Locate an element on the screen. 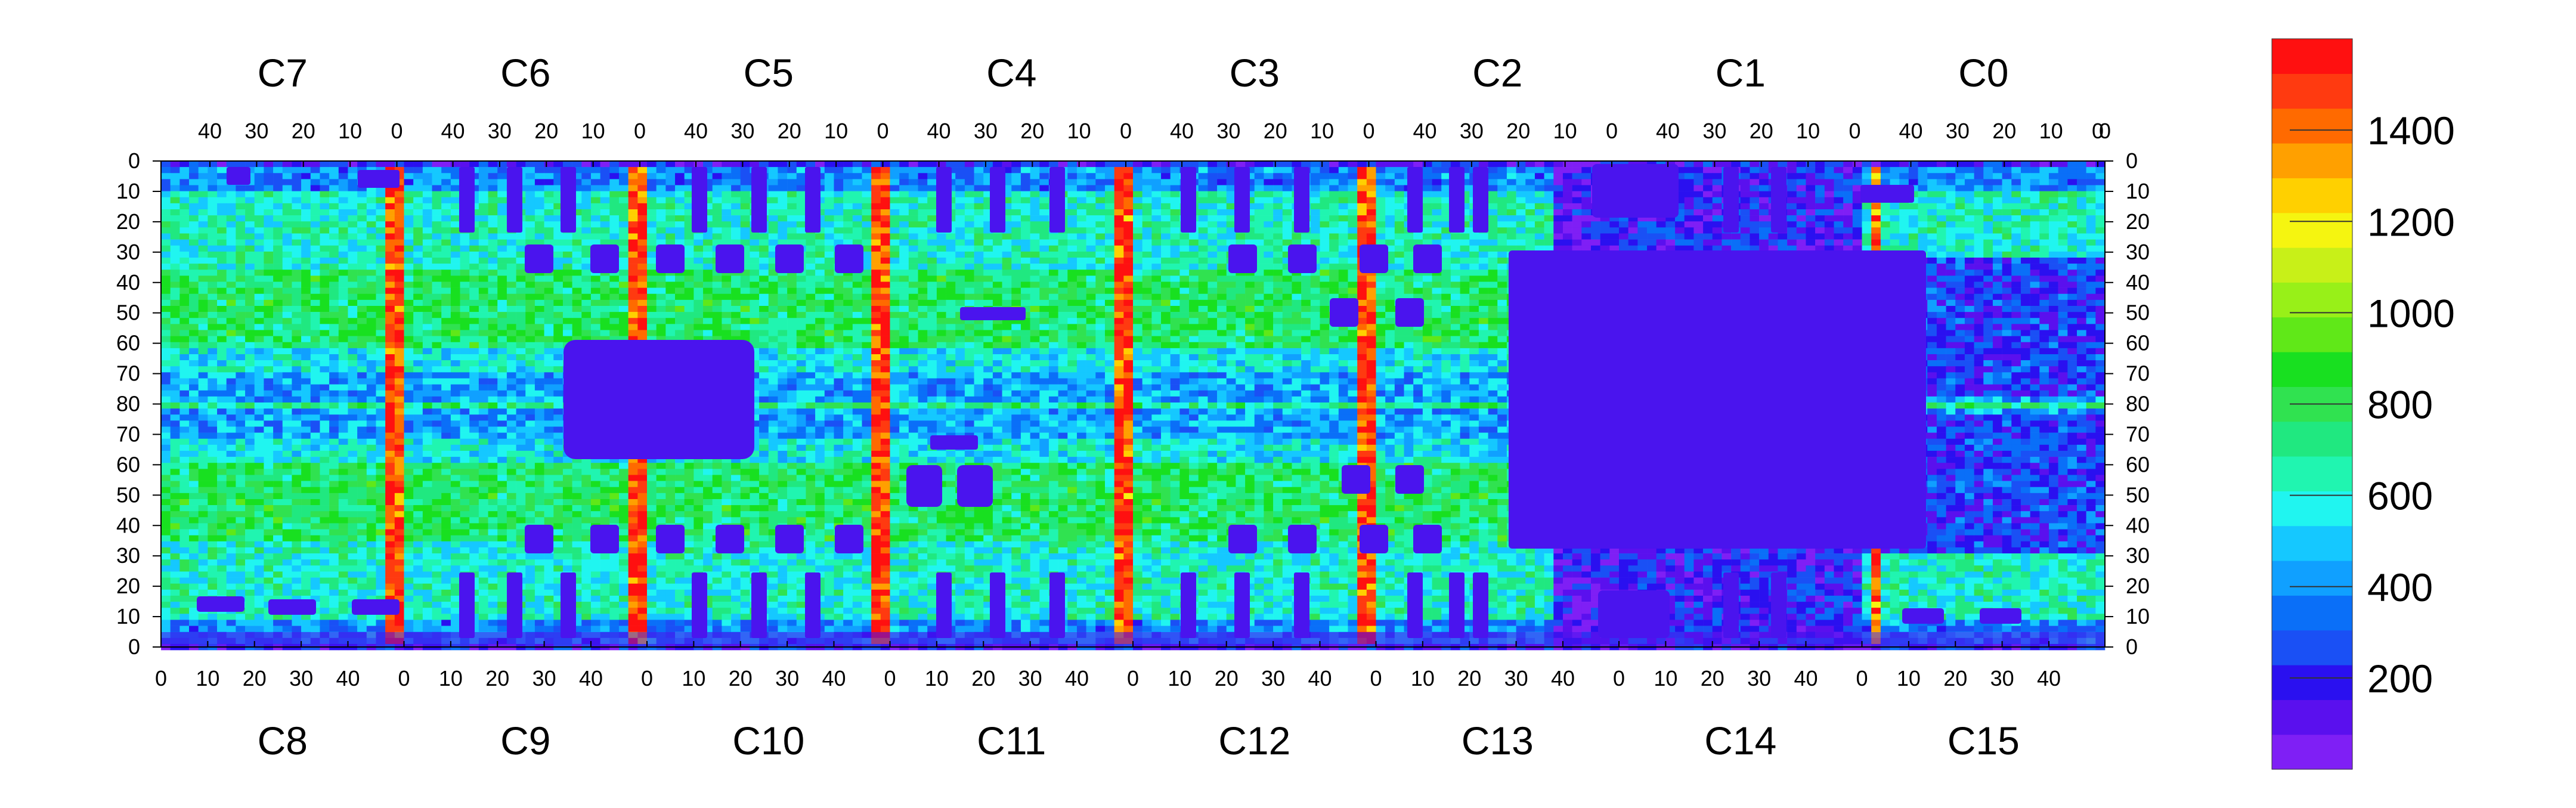  y-tick-left: 80 is located at coordinates (128, 404).